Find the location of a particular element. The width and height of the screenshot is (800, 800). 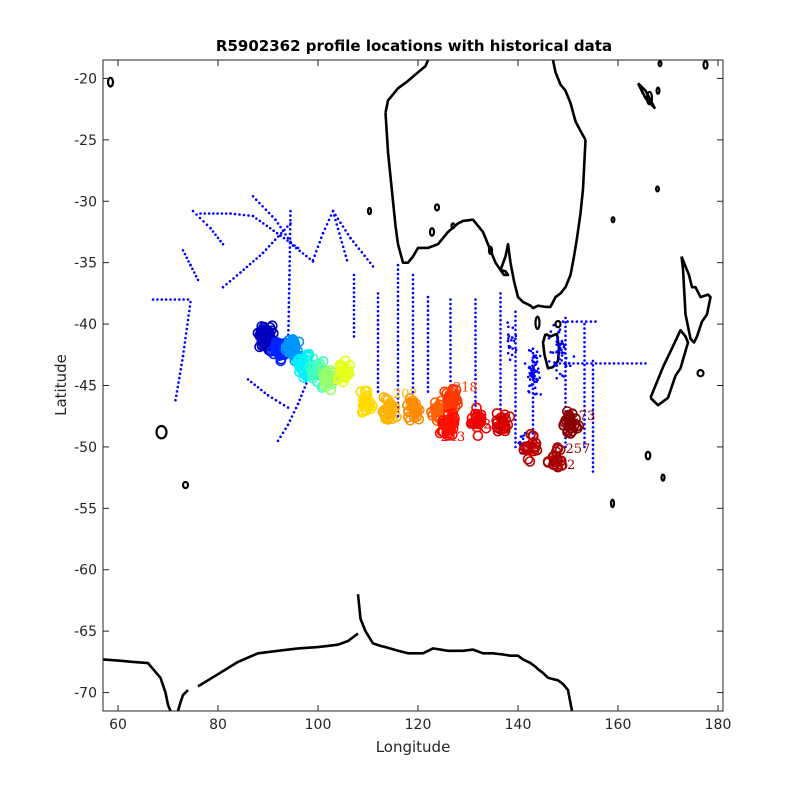

x-tick-label: 140 is located at coordinates (518, 725).